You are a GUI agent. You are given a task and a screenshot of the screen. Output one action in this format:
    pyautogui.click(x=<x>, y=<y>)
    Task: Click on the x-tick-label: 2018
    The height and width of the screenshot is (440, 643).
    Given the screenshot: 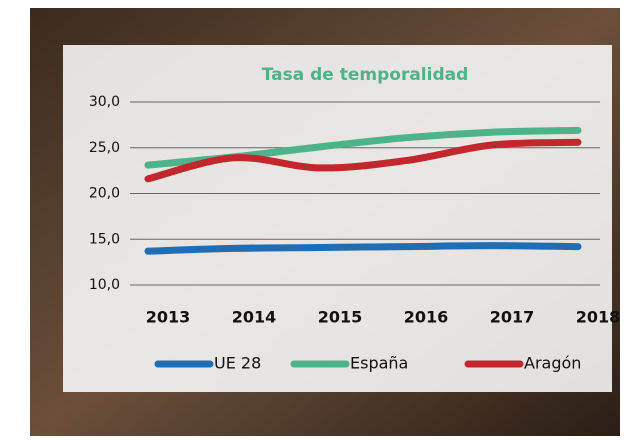 What is the action you would take?
    pyautogui.click(x=598, y=317)
    